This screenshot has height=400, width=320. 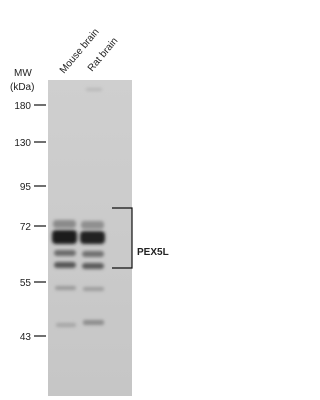 I want to click on marker-label: 43, so click(x=26, y=337).